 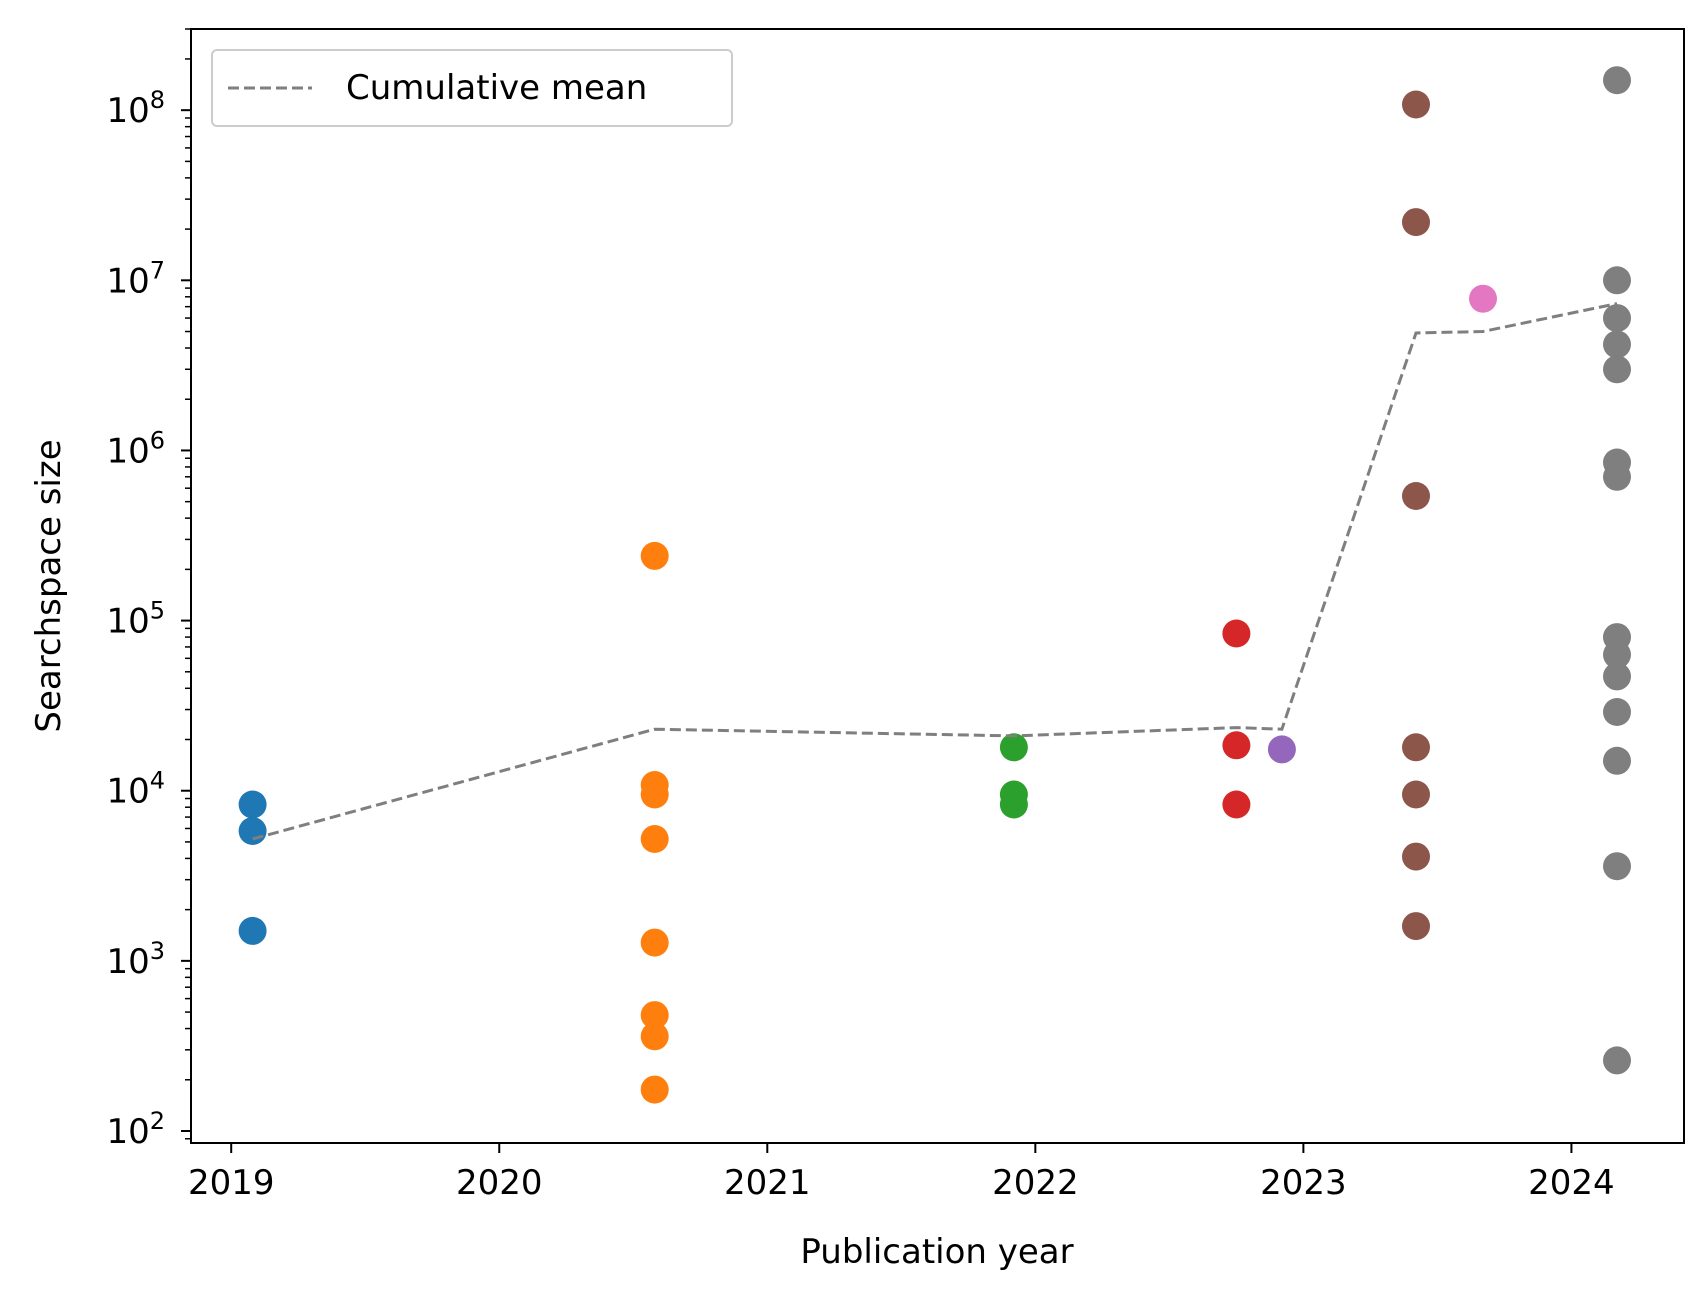 I want to click on x-tick-label: 2020, so click(x=499, y=1183).